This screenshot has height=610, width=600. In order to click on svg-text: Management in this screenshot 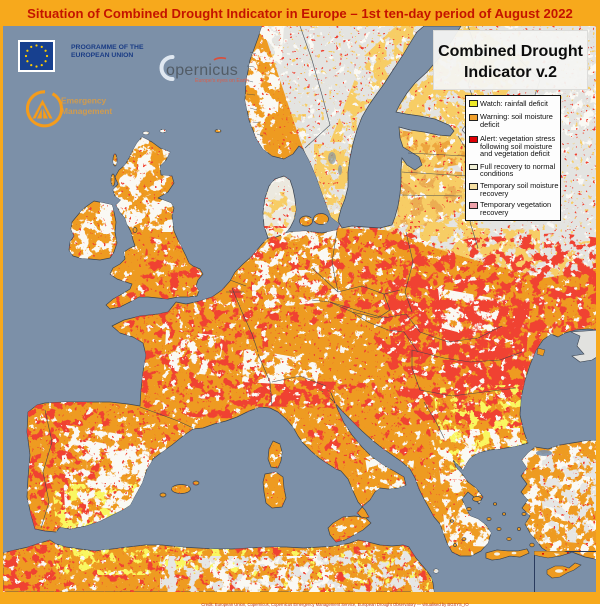, I will do `click(86, 111)`.